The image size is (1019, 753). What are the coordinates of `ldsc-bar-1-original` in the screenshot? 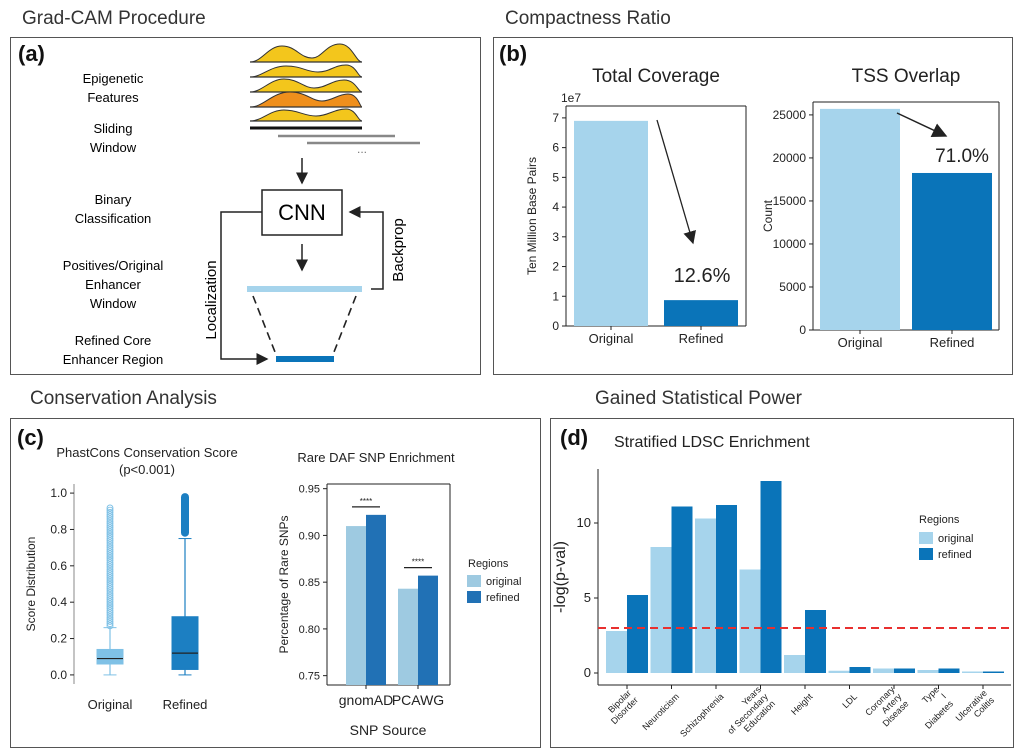 It's located at (661, 610).